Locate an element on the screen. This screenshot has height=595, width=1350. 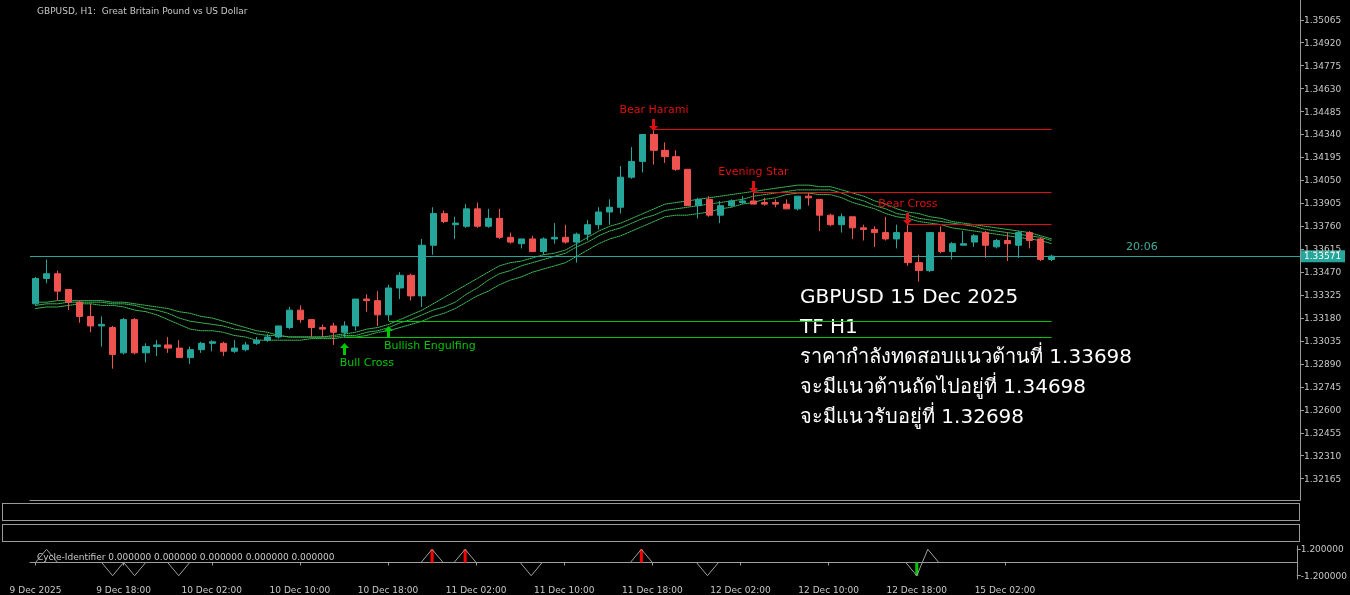
x-tick-label: 10 Dec 02:00 is located at coordinates (212, 589).